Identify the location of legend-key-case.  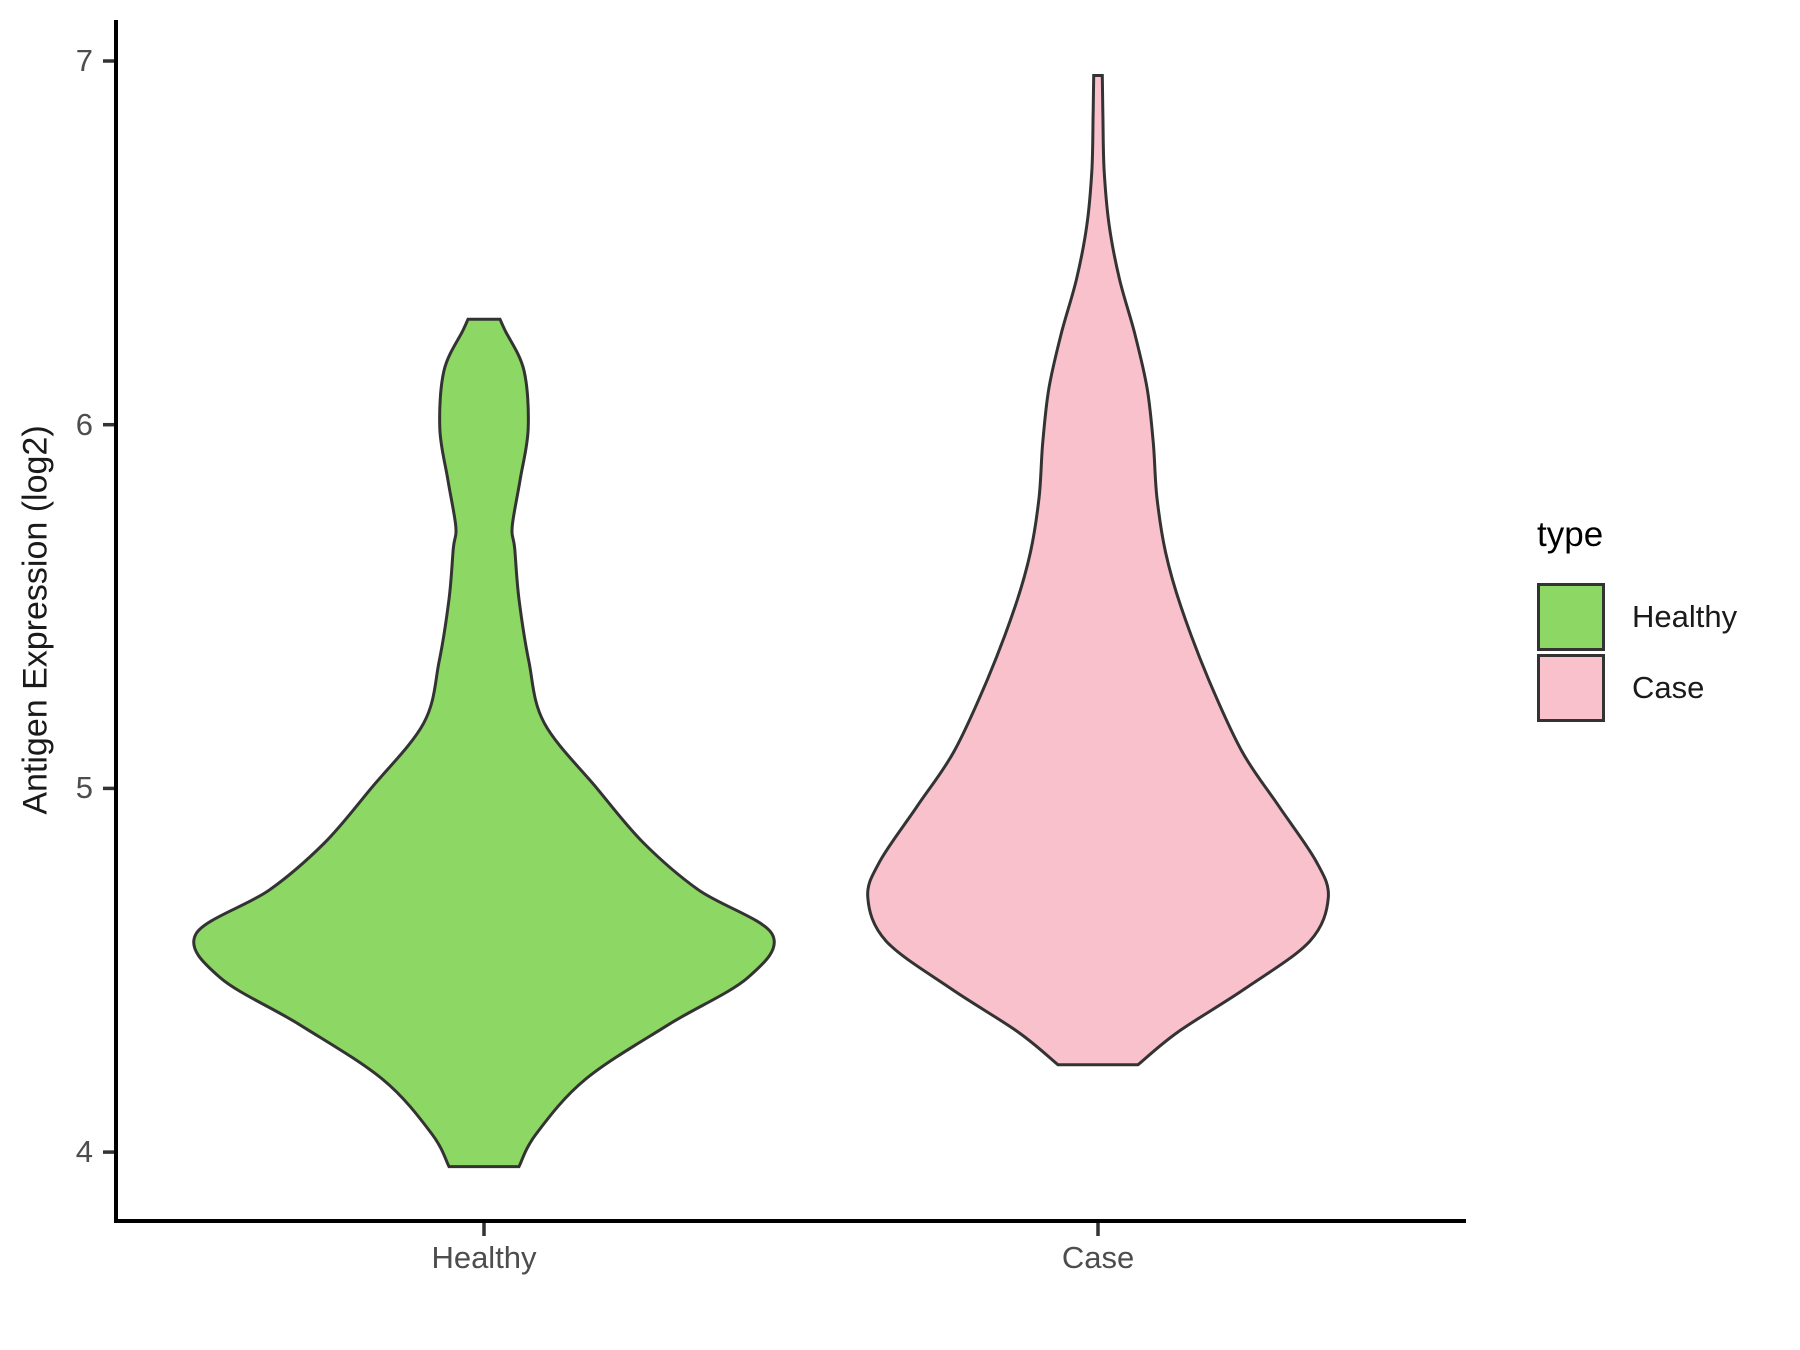
(1571, 688).